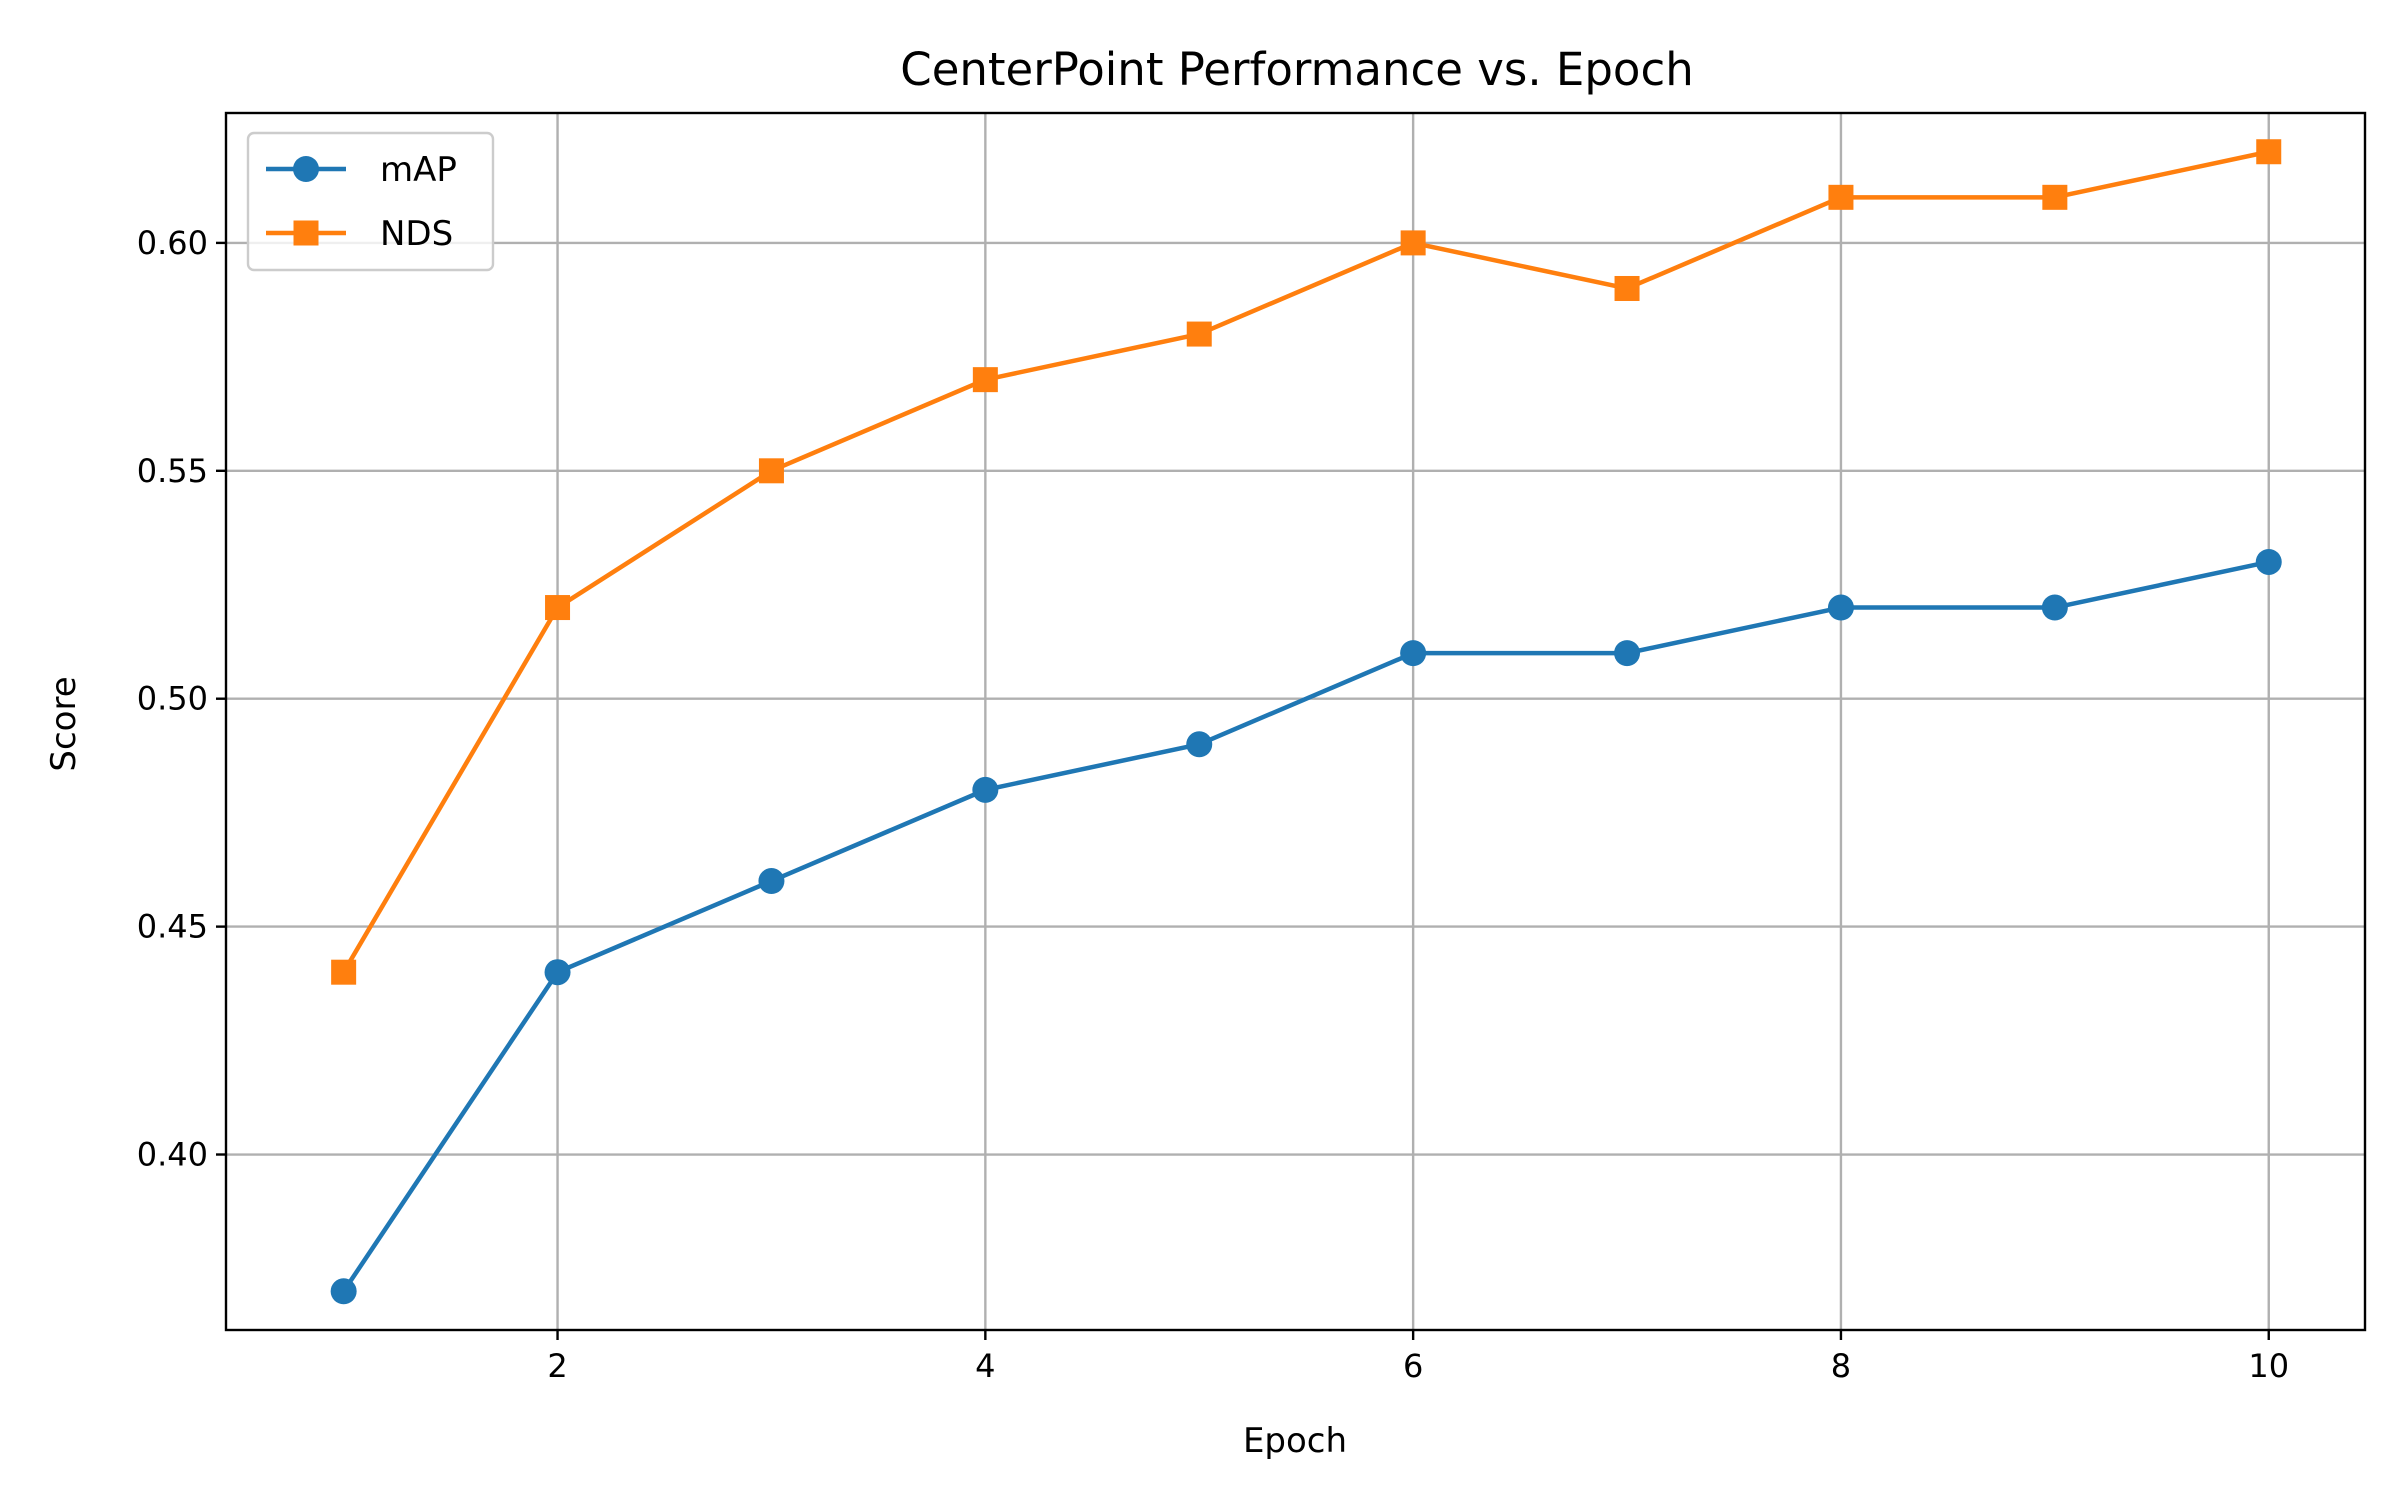 This screenshot has width=2400, height=1500. Describe the element at coordinates (64, 723) in the screenshot. I see `y-axis-title: Score` at that location.